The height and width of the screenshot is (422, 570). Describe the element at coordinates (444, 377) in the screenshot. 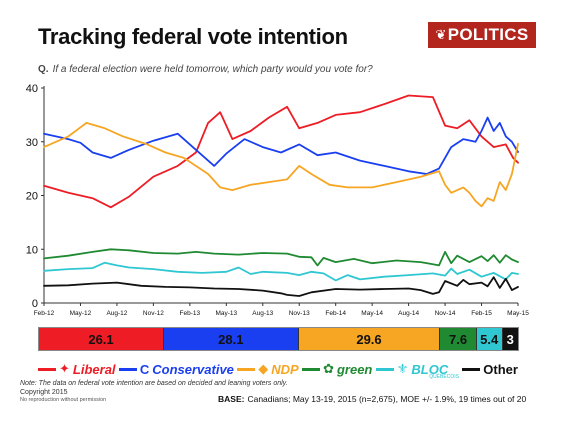

I see `legend-sublabel: QUÉBÉCOIS` at that location.